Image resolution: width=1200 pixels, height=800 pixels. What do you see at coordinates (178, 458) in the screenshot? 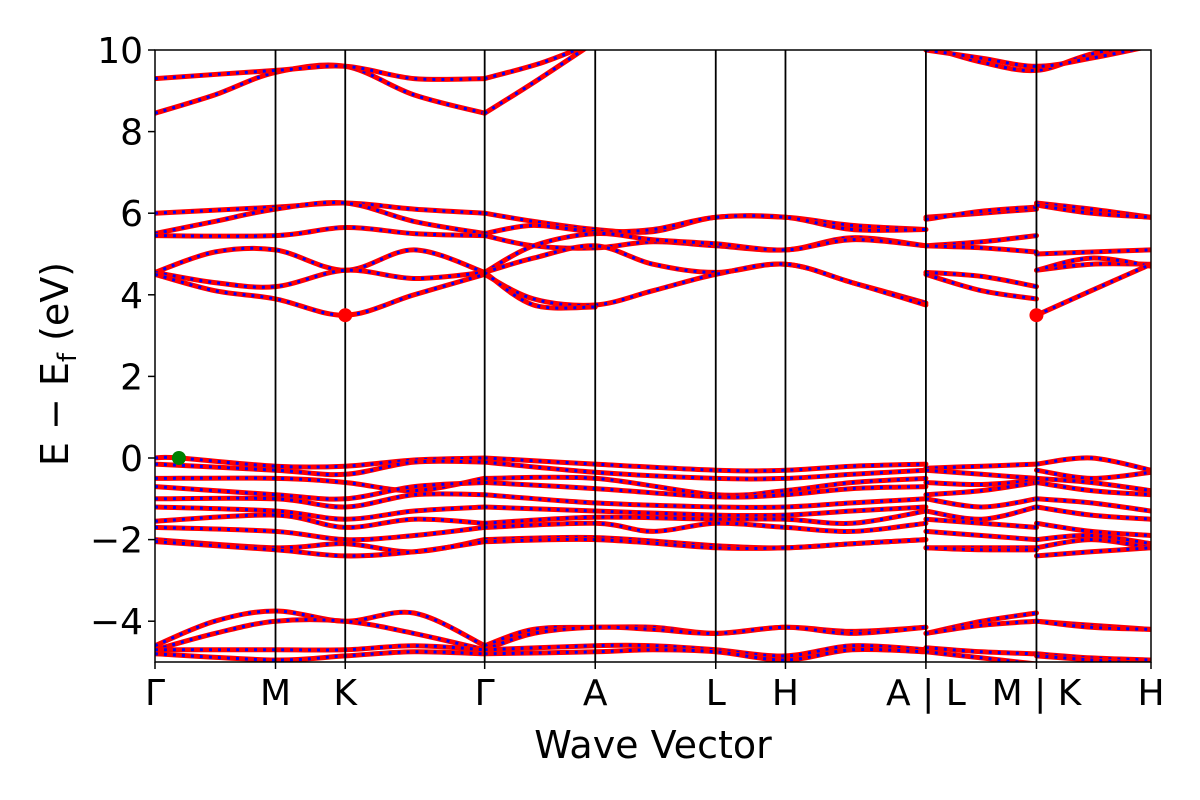
I see `vbm-marker` at bounding box center [178, 458].